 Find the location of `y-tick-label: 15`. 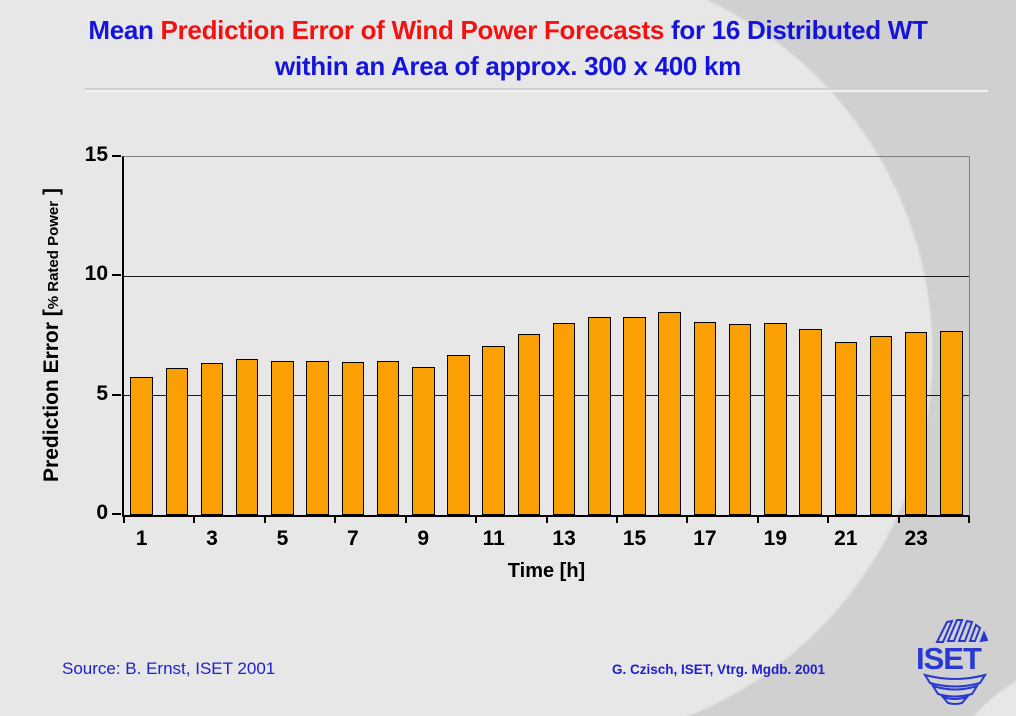

y-tick-label: 15 is located at coordinates (96, 154).